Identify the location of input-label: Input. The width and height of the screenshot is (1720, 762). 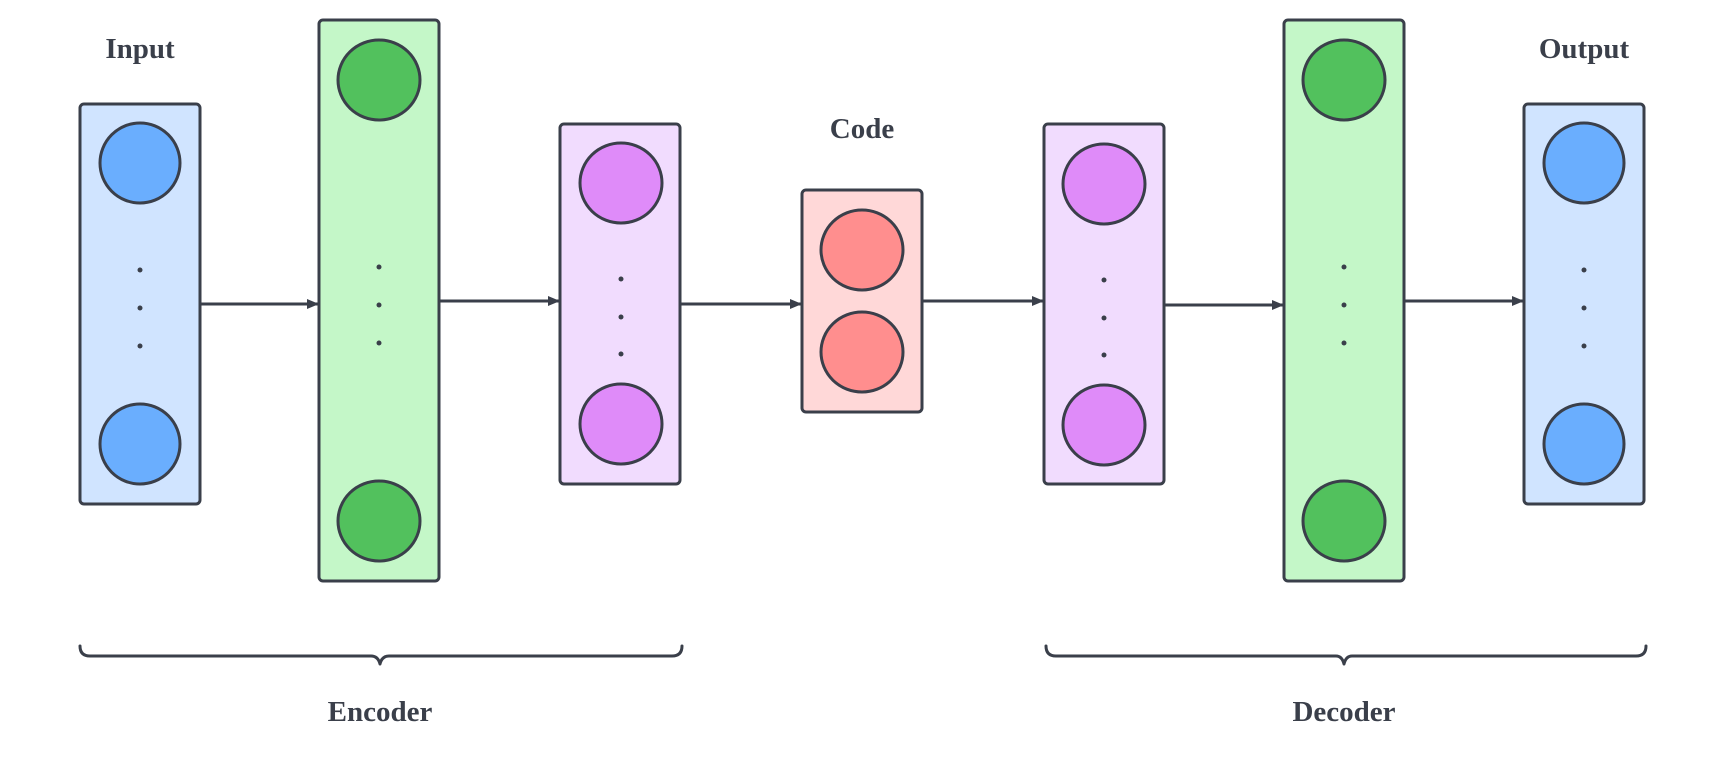
(140, 49).